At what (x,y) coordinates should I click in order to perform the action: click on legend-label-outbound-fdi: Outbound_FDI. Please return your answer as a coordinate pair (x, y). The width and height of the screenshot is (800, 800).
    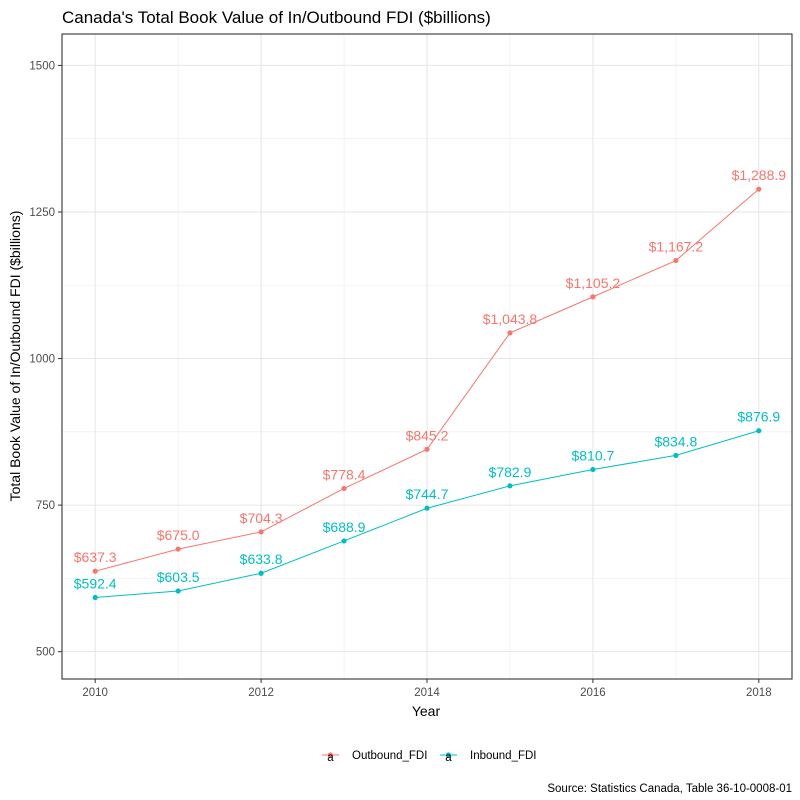
    Looking at the image, I should click on (389, 756).